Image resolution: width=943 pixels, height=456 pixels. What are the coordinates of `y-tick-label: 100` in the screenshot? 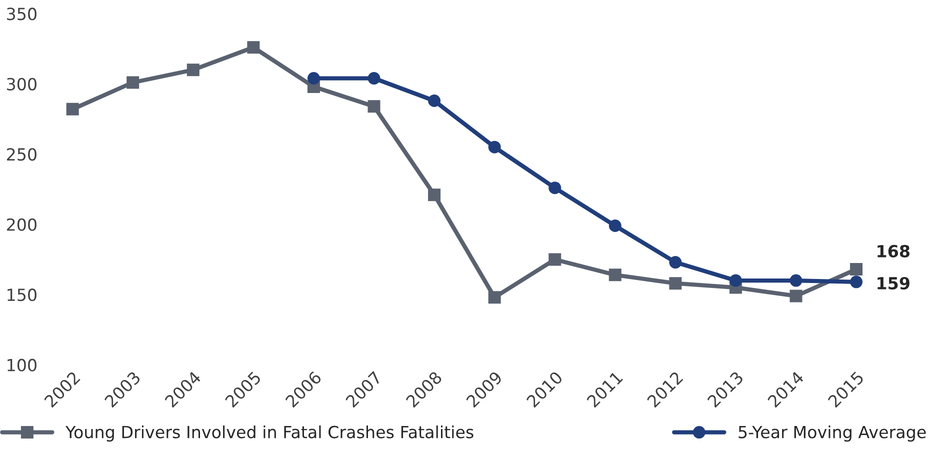 It's located at (22, 365).